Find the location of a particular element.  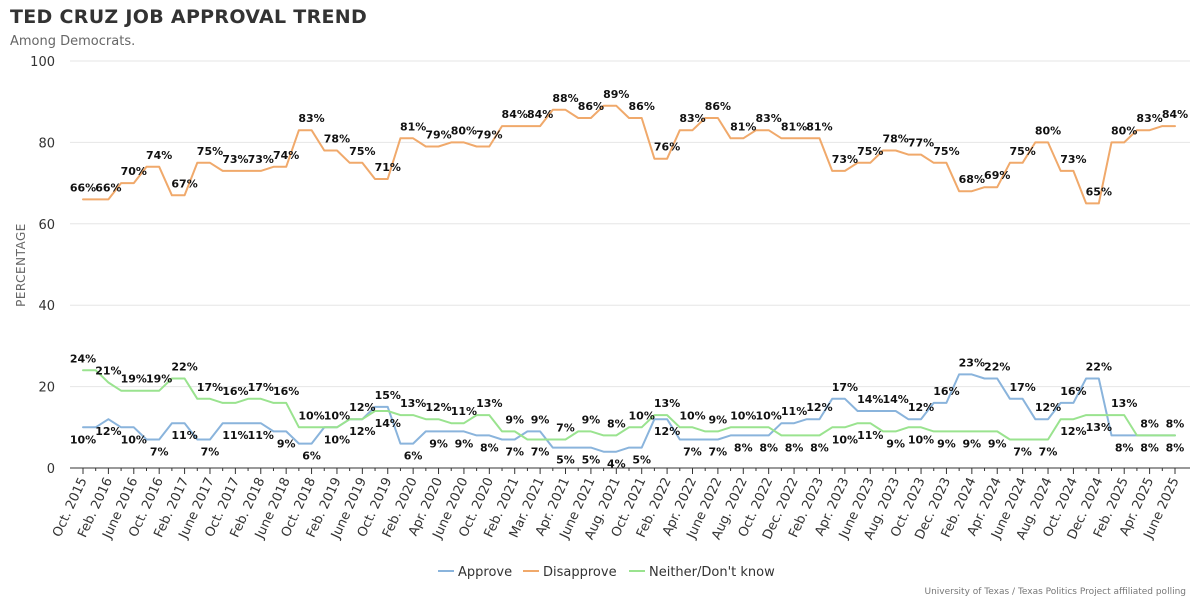

legend-item: Approve is located at coordinates (475, 572).